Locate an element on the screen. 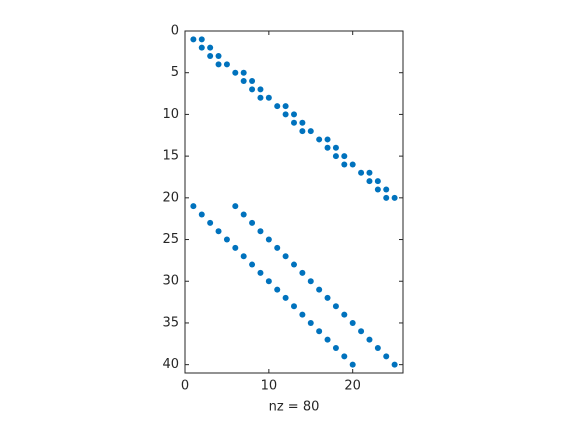 This screenshot has height=424, width=570. y-tick-label: 5 is located at coordinates (175, 72).